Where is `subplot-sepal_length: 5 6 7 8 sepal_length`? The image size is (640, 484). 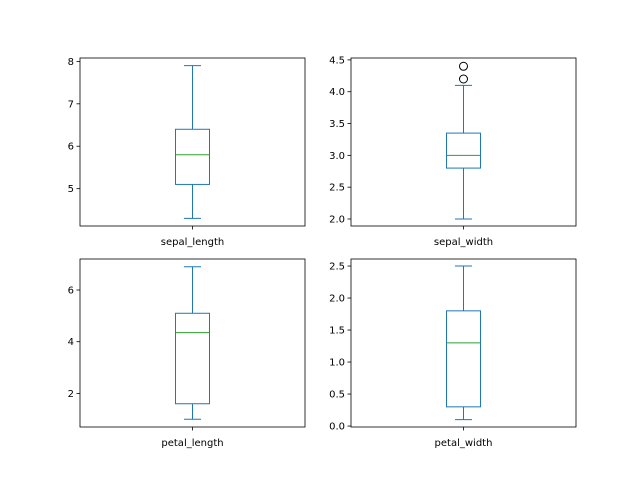
subplot-sepal_length: 5 6 7 8 sepal_length is located at coordinates (187, 152).